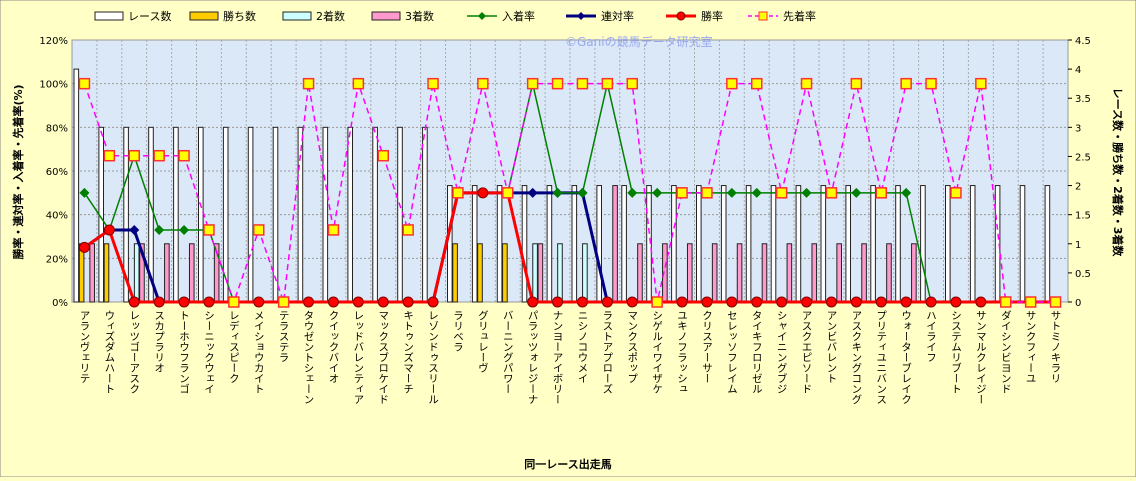 This screenshot has height=481, width=1136. I want to click on legend: レース数 勝ち数 2着数 3着数 入着率 連対率 勝率 先着率, so click(455, 16).